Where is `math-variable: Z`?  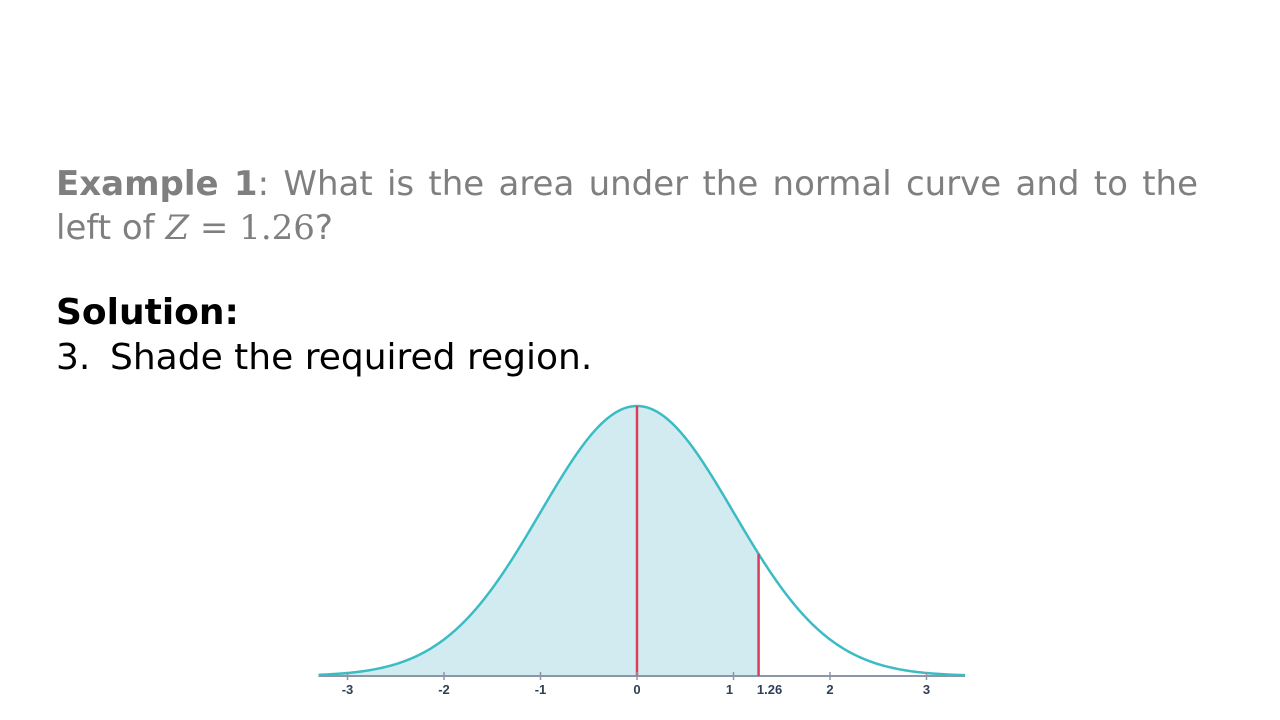
math-variable: Z is located at coordinates (177, 228).